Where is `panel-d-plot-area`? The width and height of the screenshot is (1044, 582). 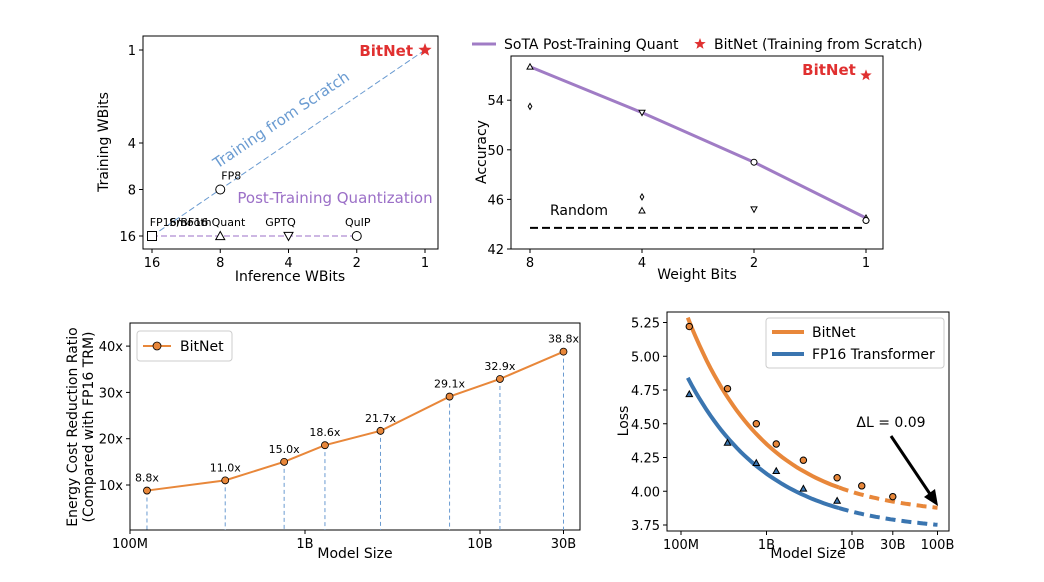
panel-d-plot-area is located at coordinates (808, 421).